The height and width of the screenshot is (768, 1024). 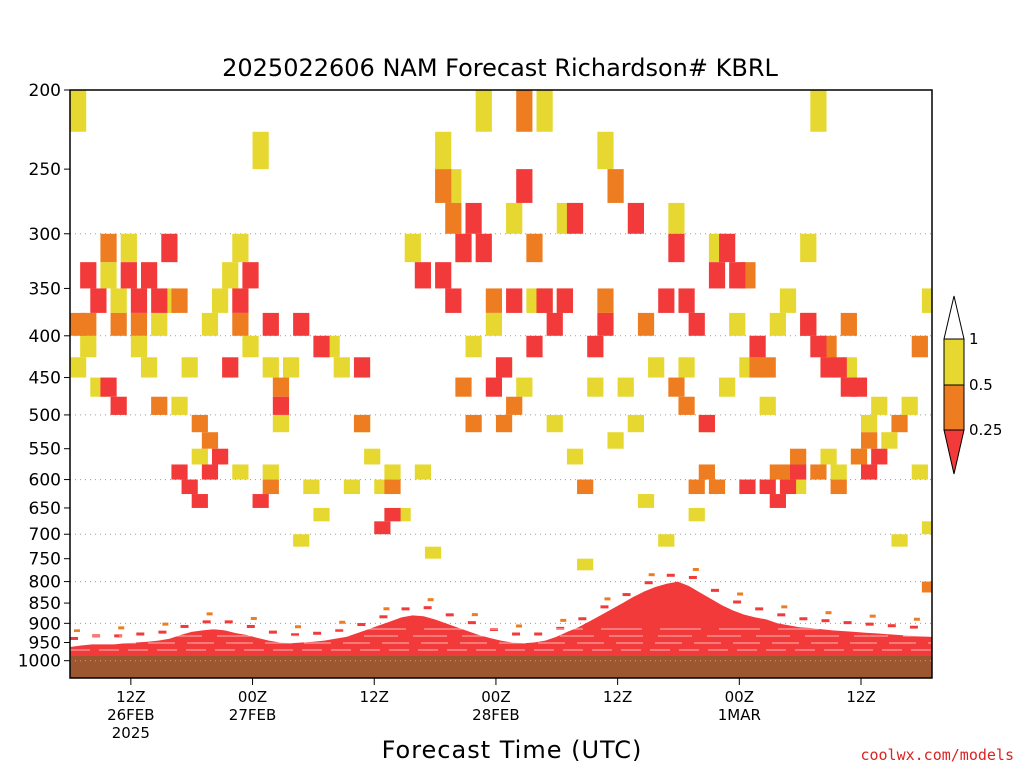 I want to click on y-tick-label: 850, so click(x=45, y=604).